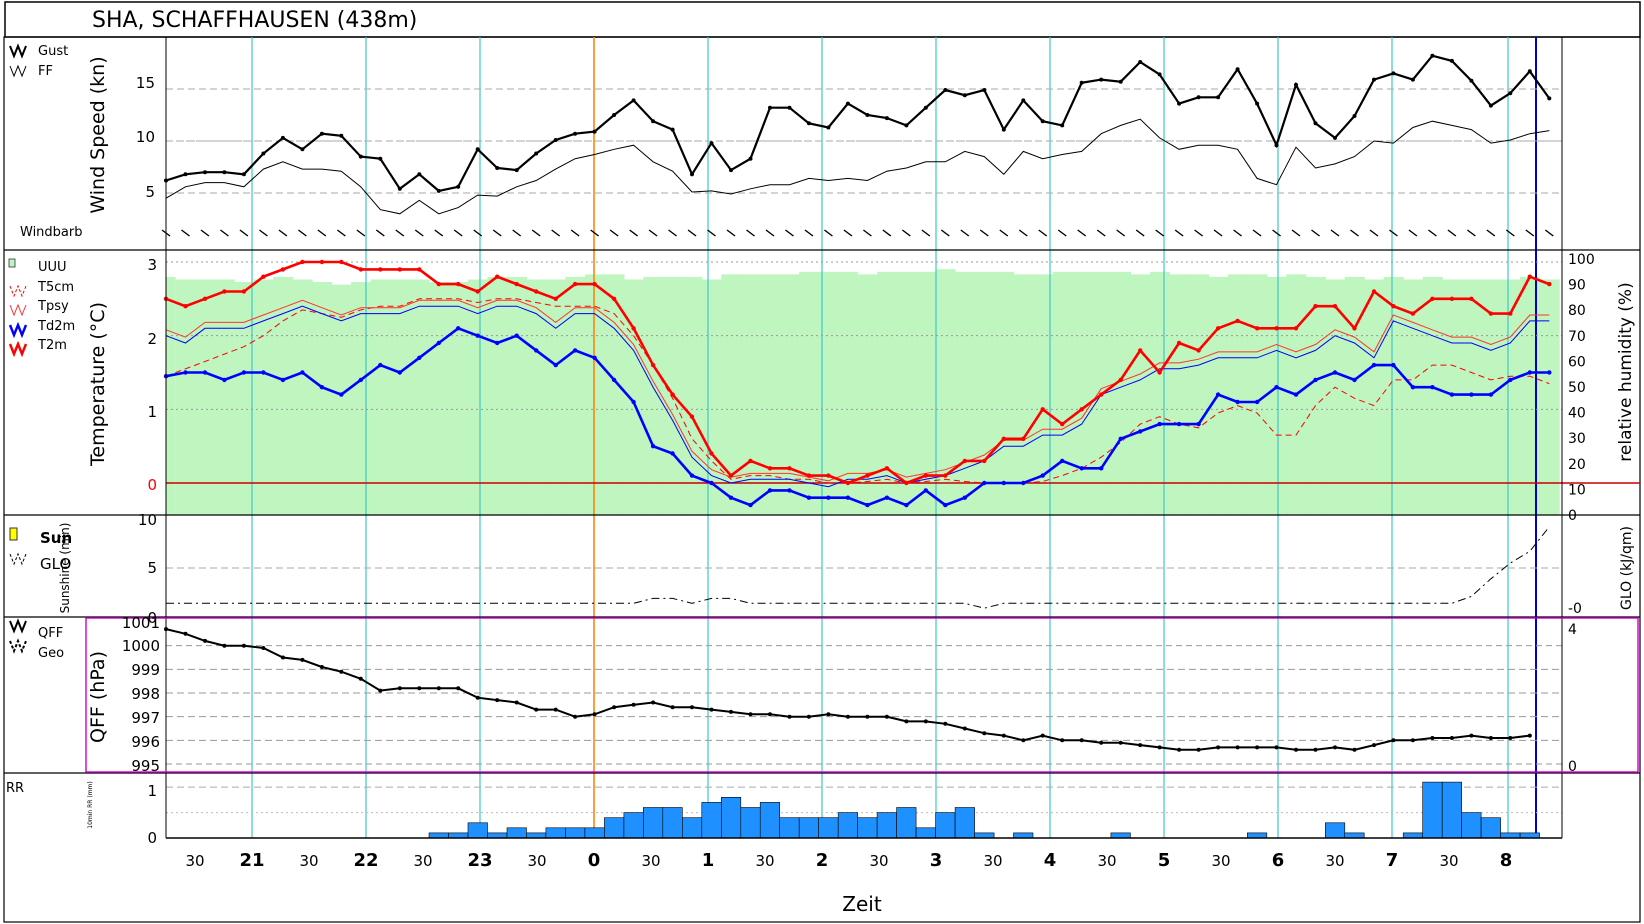 The image size is (1644, 924). What do you see at coordinates (145, 137) in the screenshot?
I see `wind-tick-10: 10` at bounding box center [145, 137].